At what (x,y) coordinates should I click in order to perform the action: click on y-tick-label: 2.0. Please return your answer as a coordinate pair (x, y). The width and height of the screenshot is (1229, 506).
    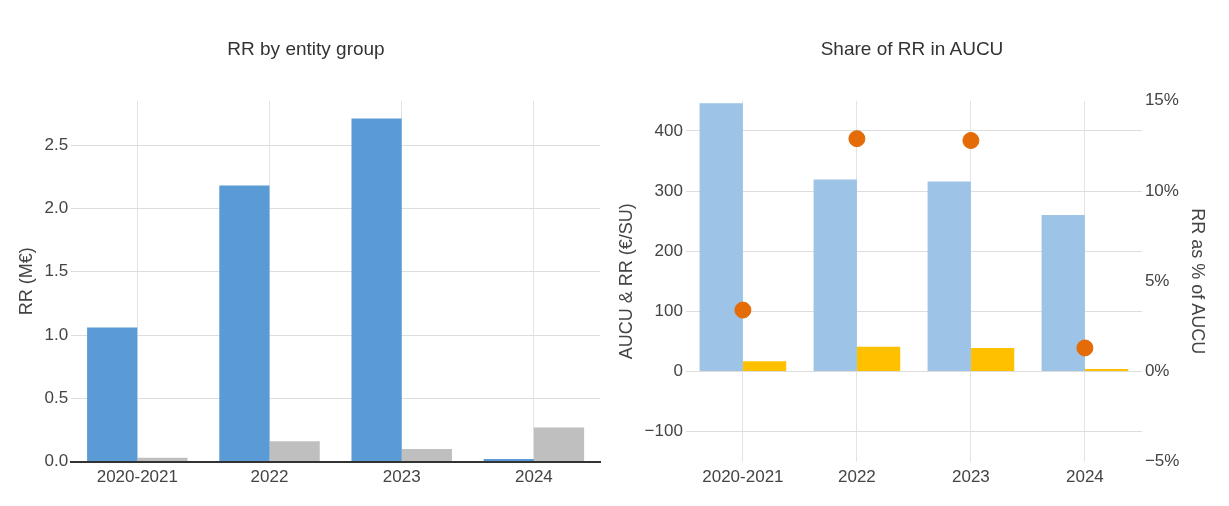
    Looking at the image, I should click on (56, 208).